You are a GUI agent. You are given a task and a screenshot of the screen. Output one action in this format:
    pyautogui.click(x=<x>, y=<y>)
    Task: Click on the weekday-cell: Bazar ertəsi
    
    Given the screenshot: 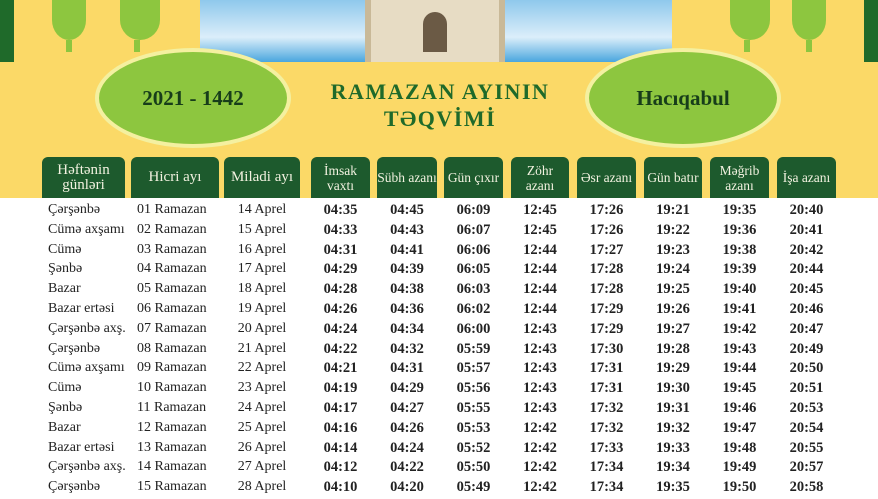 What is the action you would take?
    pyautogui.click(x=81, y=447)
    